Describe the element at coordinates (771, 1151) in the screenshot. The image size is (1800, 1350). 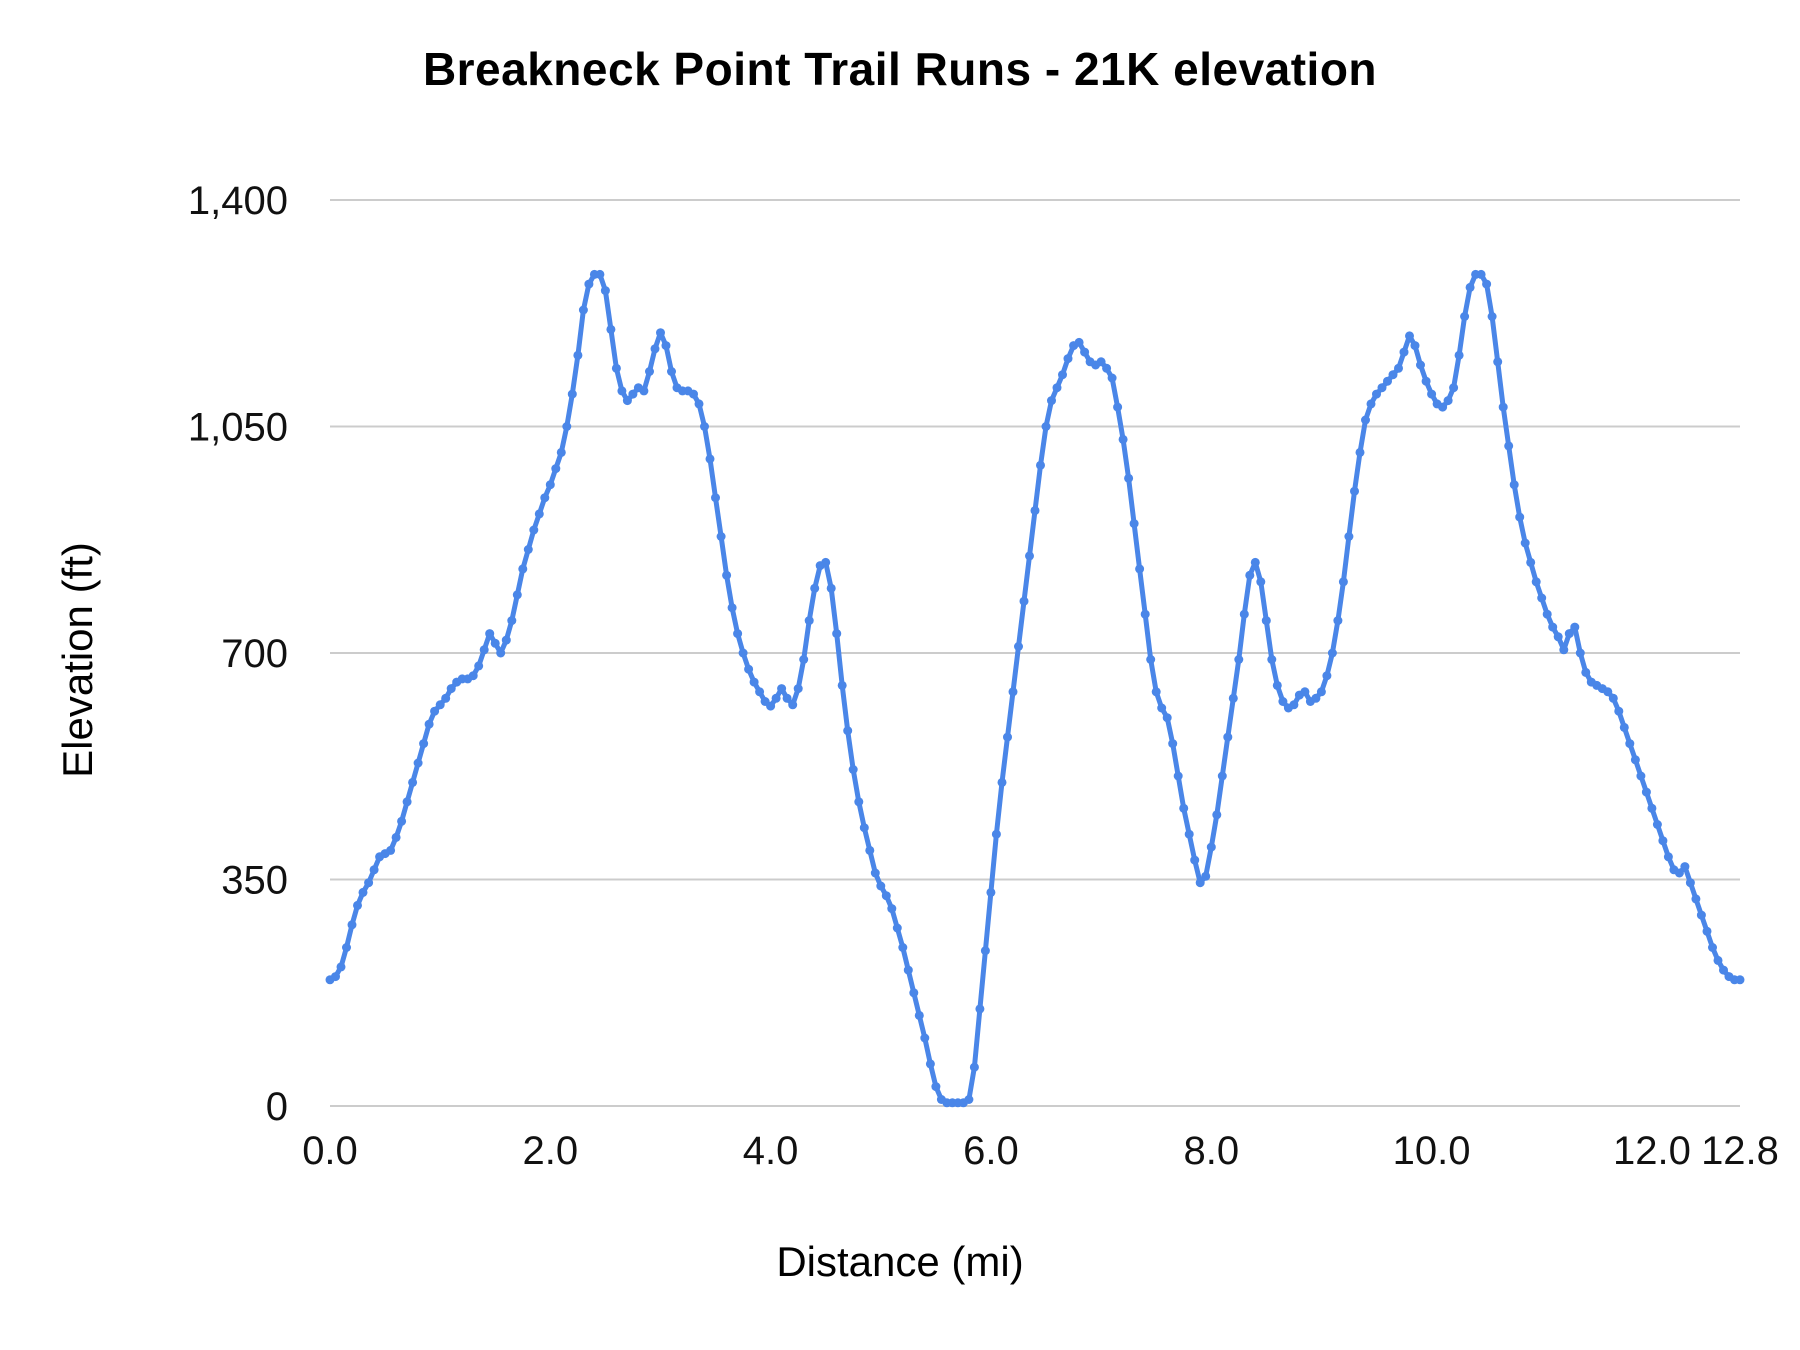
I see `x-tick-label: 4.0` at that location.